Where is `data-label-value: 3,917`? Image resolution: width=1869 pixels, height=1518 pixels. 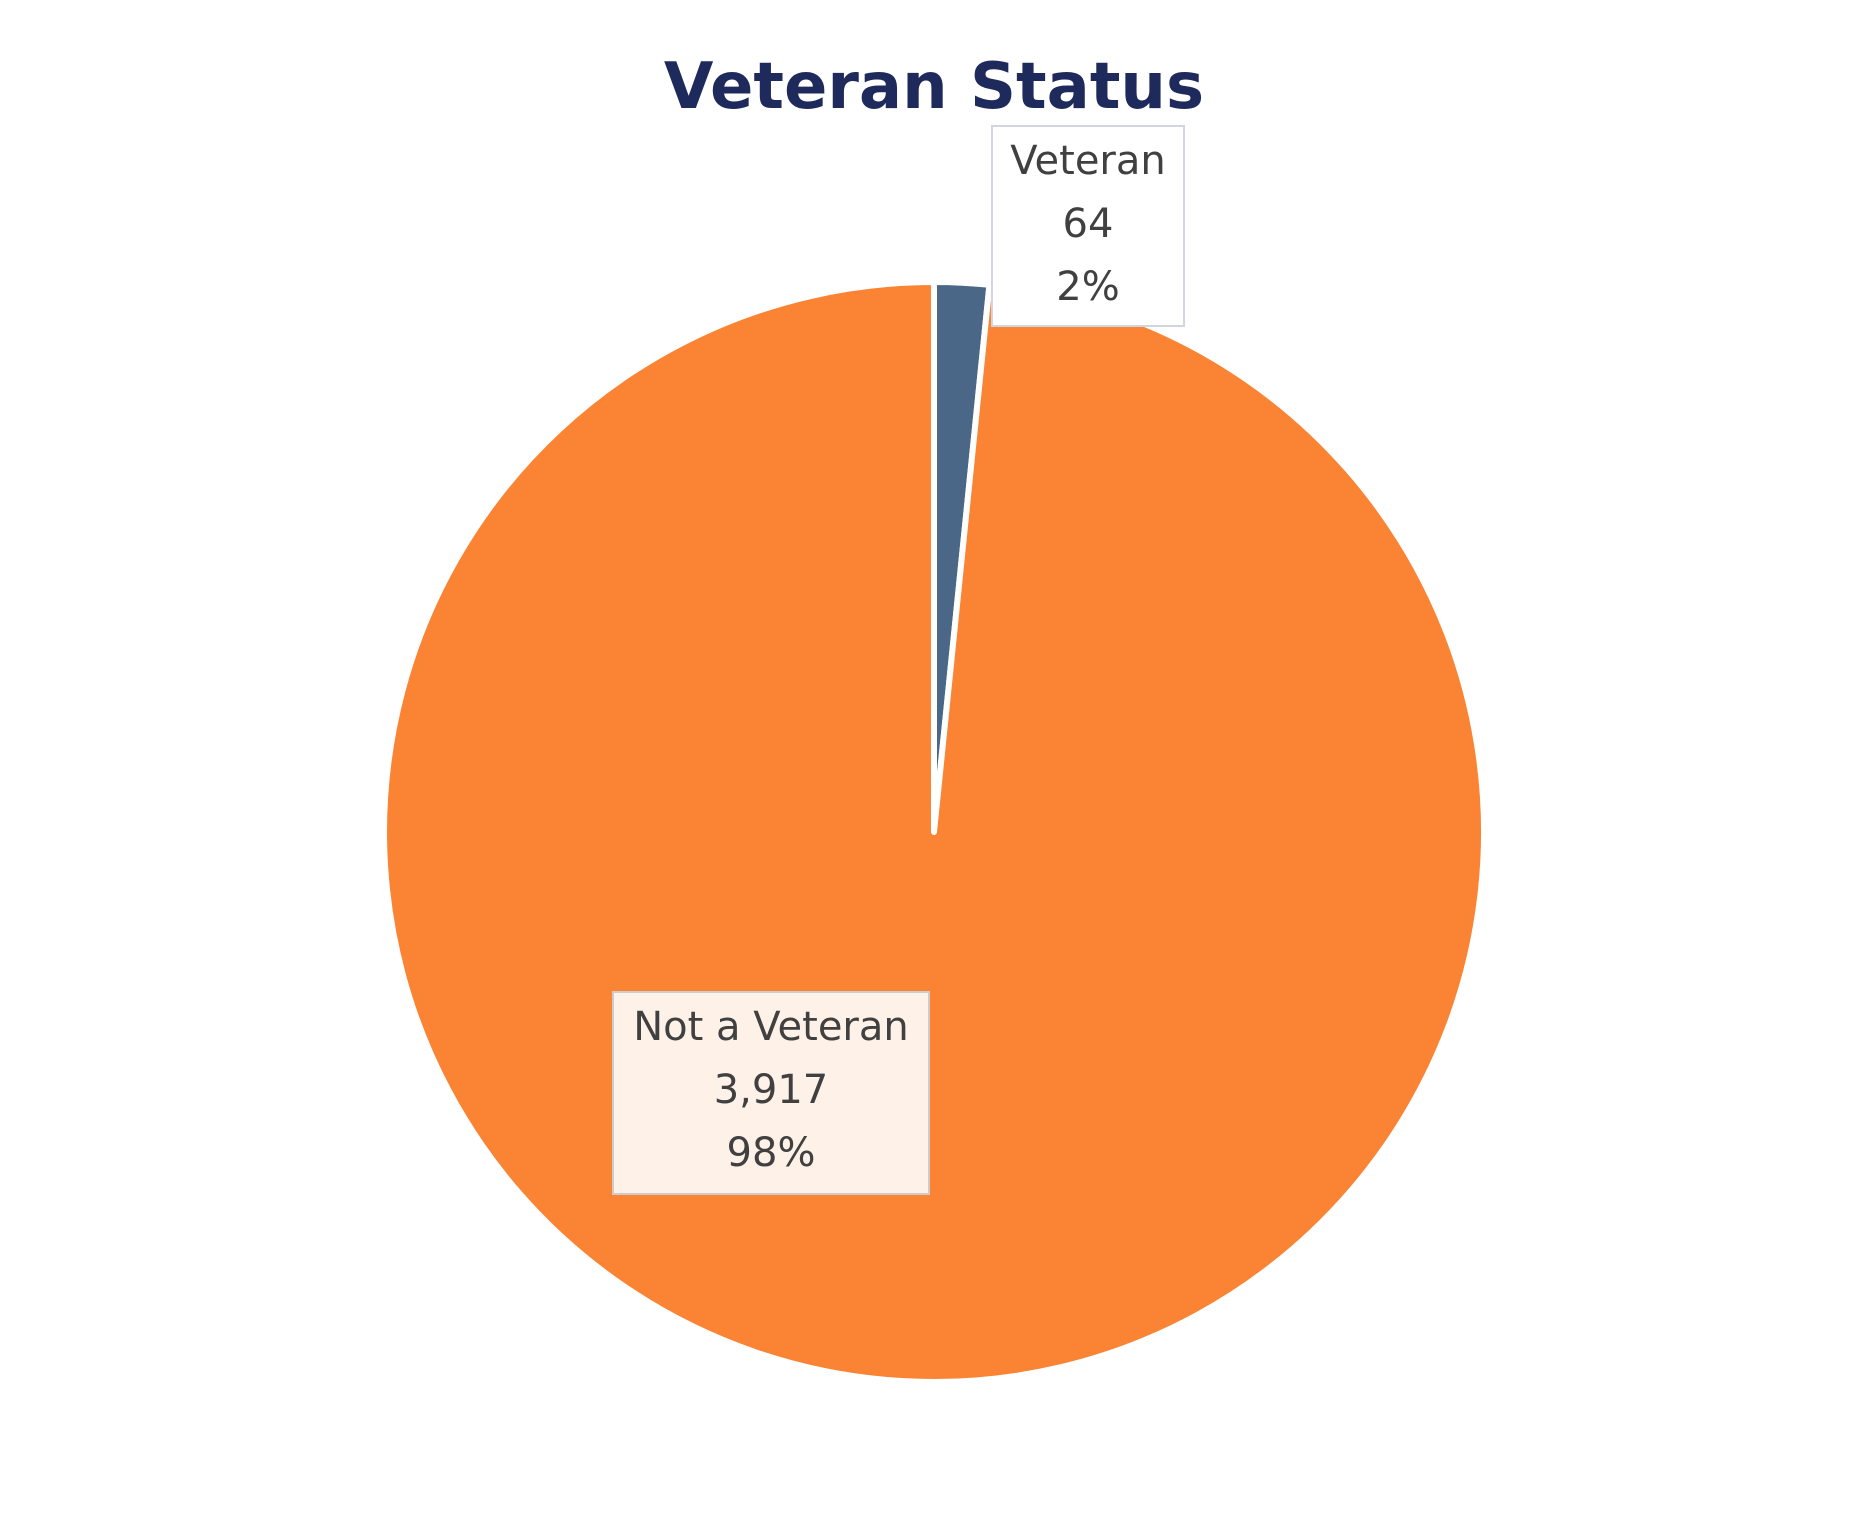 data-label-value: 3,917 is located at coordinates (771, 1090).